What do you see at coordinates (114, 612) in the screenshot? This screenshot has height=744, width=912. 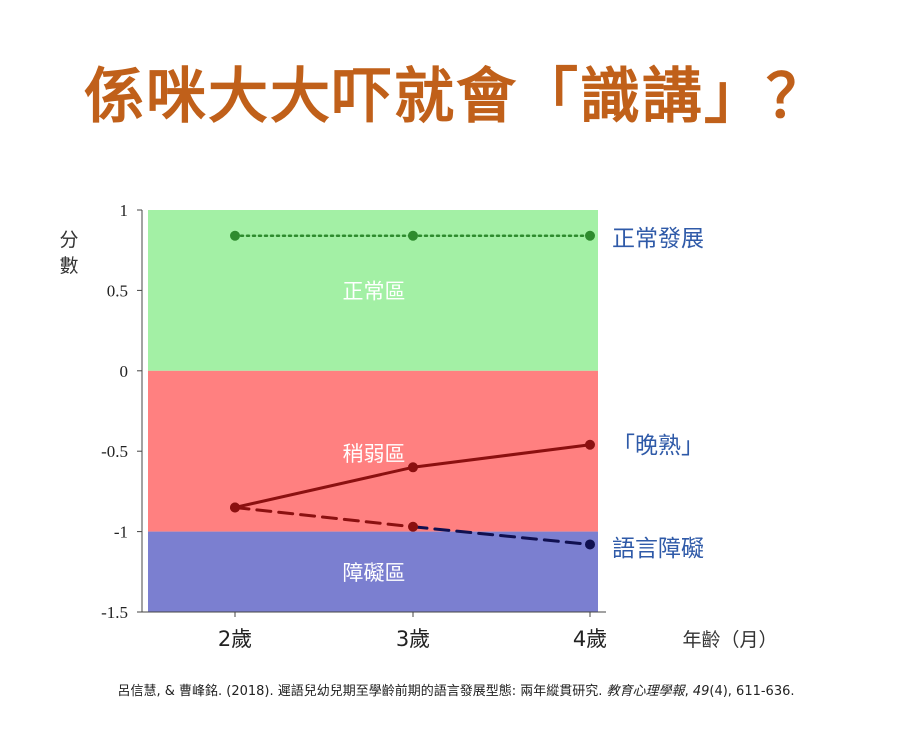 I see `y-tick-label: -1.5` at bounding box center [114, 612].